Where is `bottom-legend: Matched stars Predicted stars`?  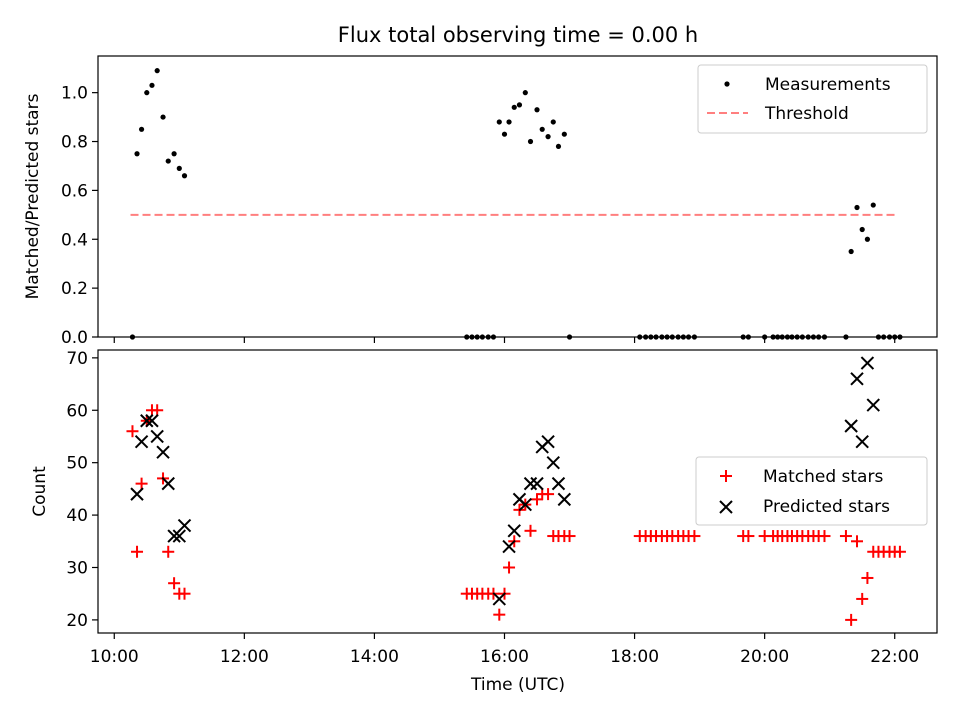 bottom-legend: Matched stars Predicted stars is located at coordinates (811, 491).